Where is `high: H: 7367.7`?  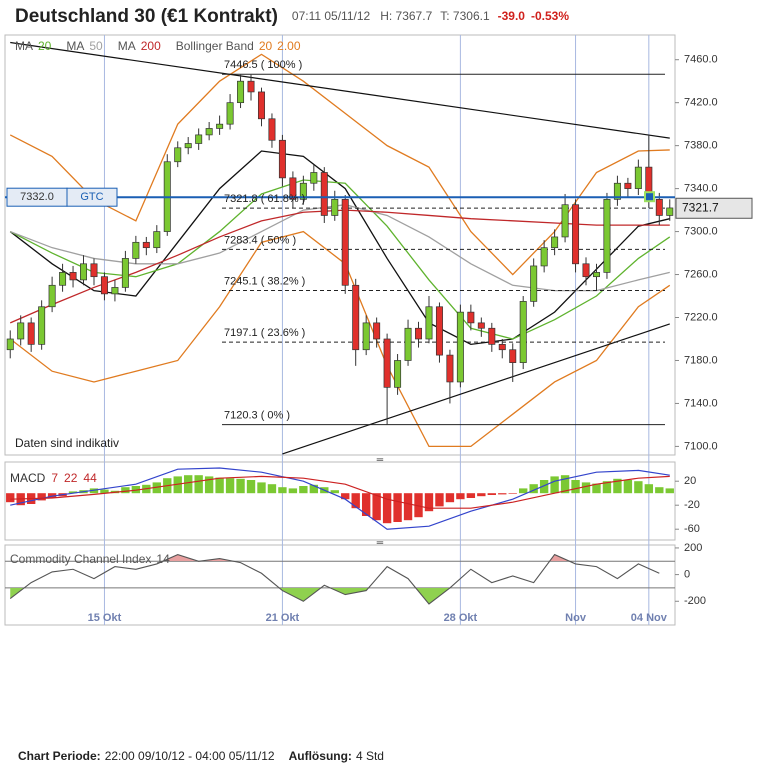 high: H: 7367.7 is located at coordinates (406, 16).